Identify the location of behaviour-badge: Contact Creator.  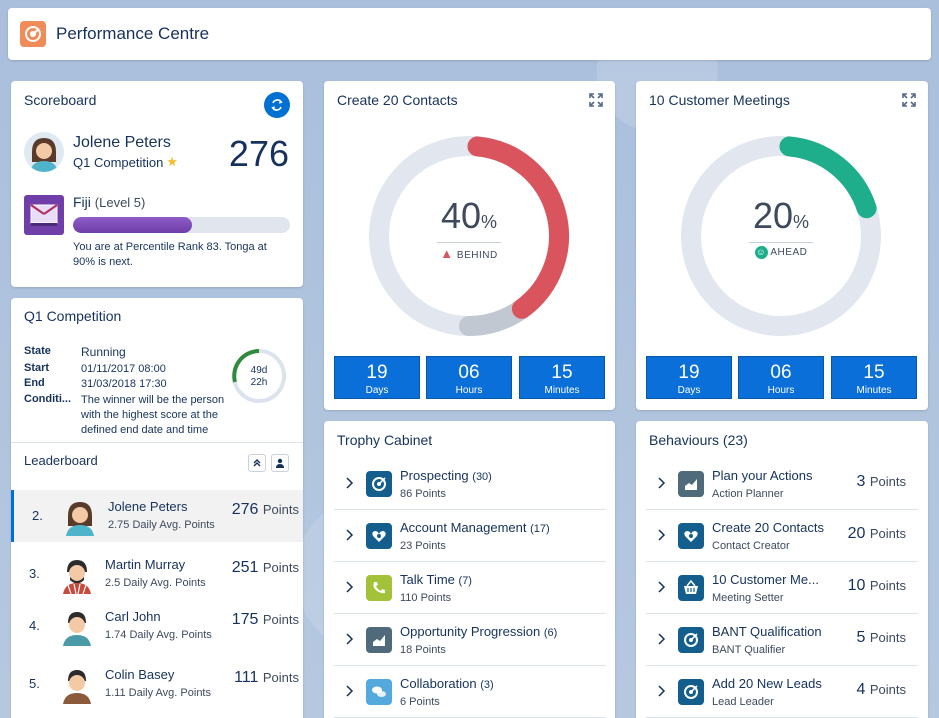
(751, 546).